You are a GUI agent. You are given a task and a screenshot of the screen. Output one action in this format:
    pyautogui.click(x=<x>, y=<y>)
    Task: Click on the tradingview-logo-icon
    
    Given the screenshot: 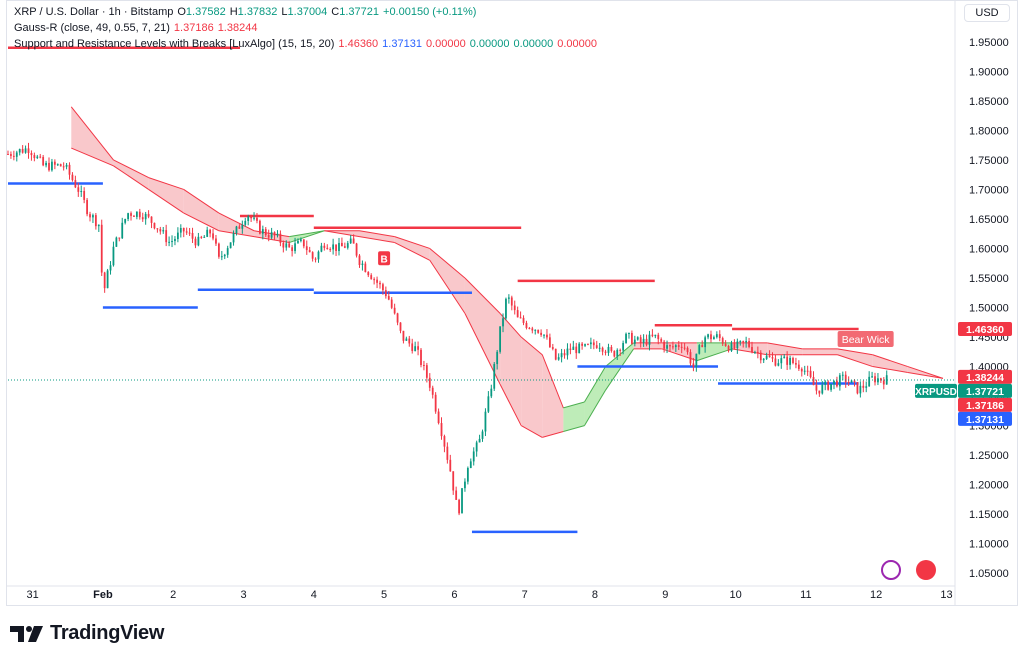 What is the action you would take?
    pyautogui.click(x=26, y=633)
    